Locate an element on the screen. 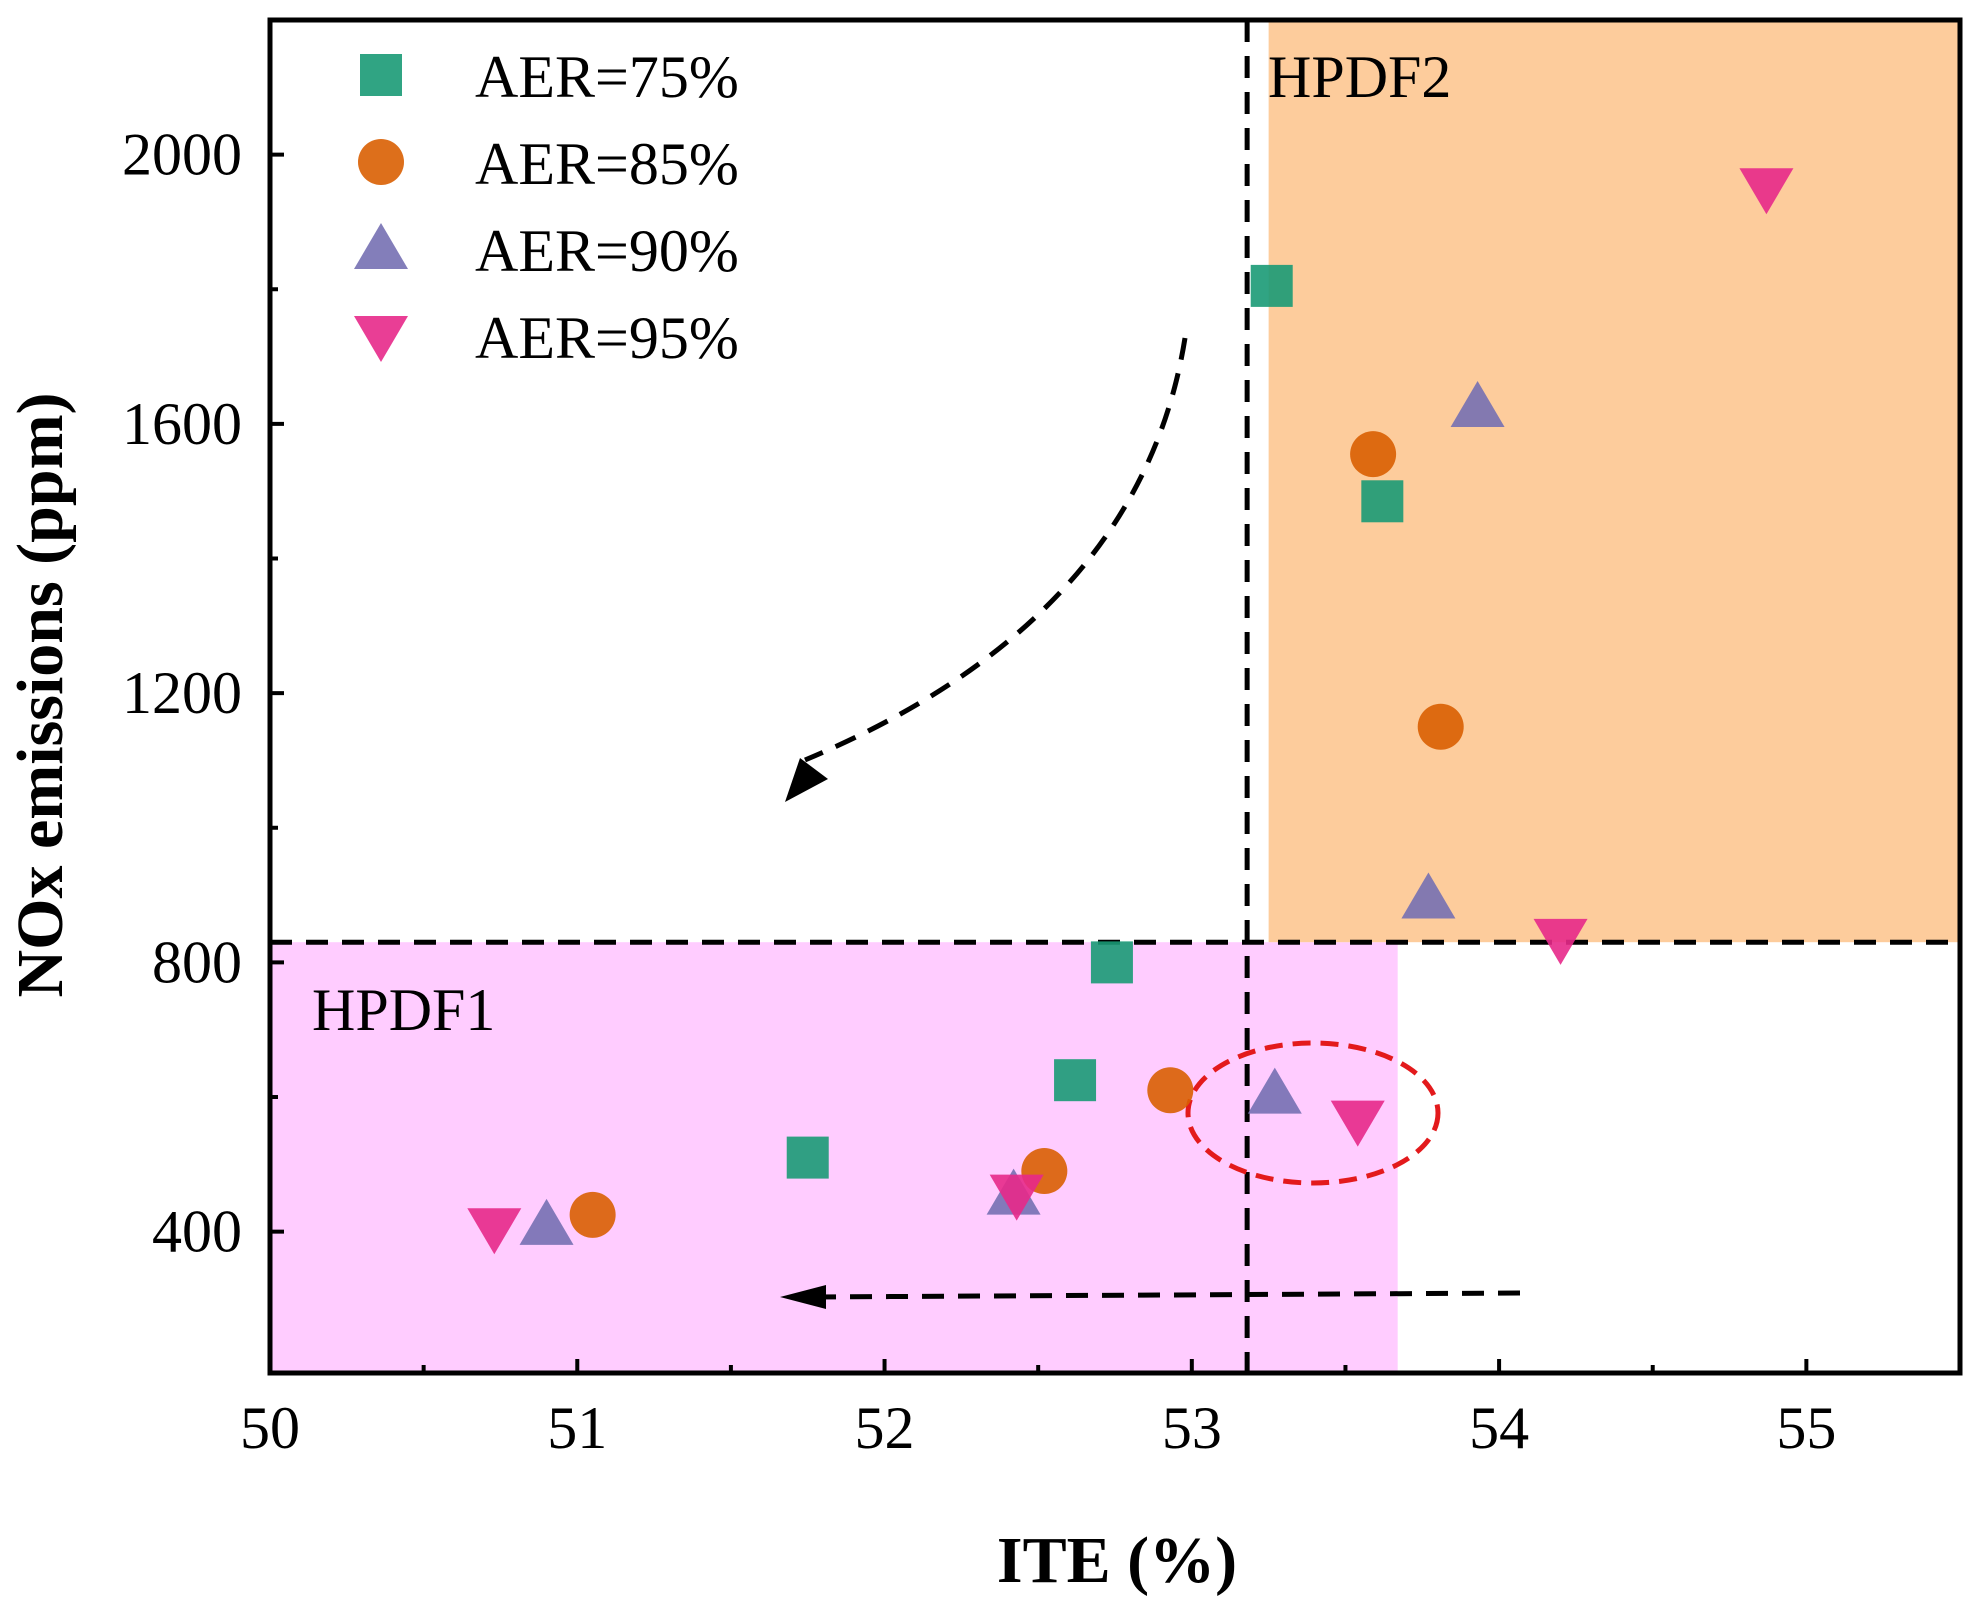 This screenshot has width=1978, height=1601. legend-marker-triangle-up is located at coordinates (381, 246).